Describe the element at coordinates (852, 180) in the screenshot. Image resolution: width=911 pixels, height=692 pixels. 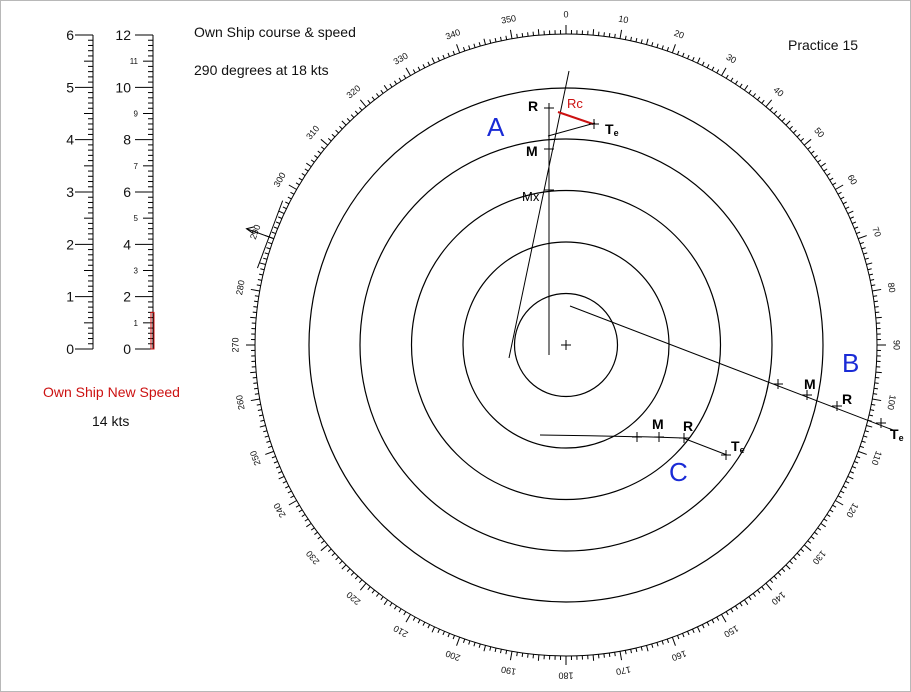
I see `compass-bearing-label: 60` at that location.